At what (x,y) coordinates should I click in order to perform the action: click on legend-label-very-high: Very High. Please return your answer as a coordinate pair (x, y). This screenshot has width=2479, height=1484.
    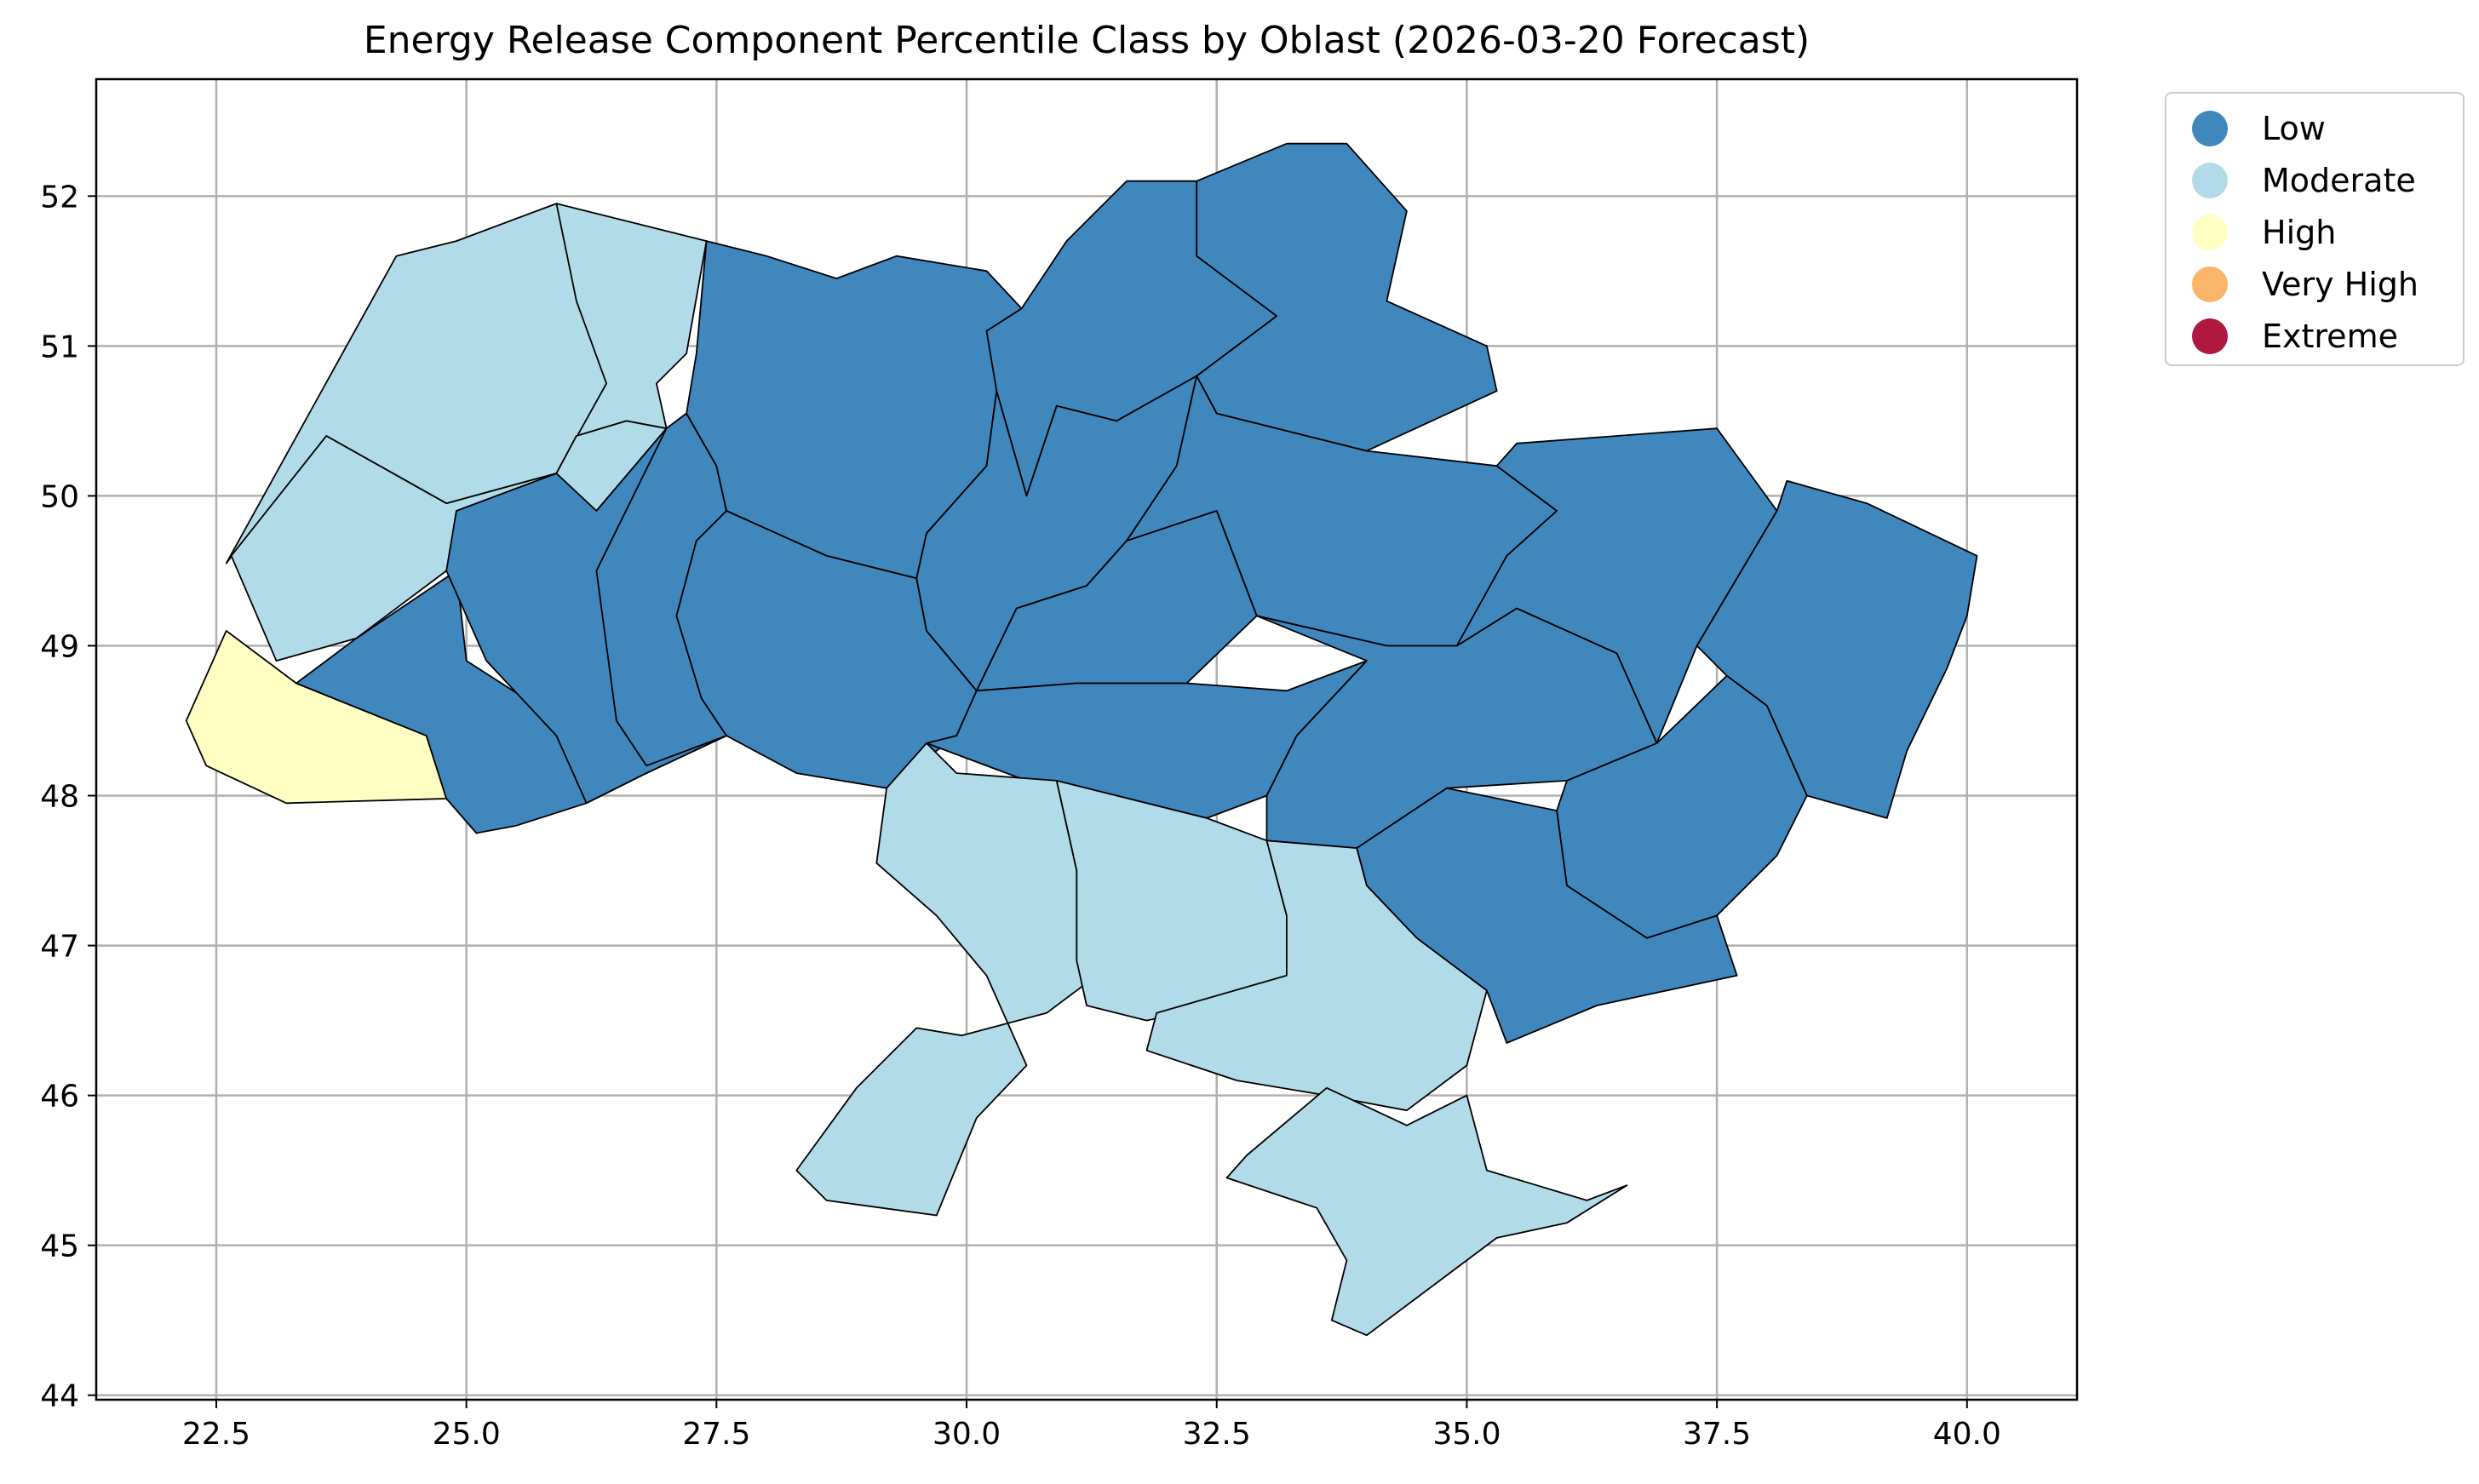
    Looking at the image, I should click on (2340, 284).